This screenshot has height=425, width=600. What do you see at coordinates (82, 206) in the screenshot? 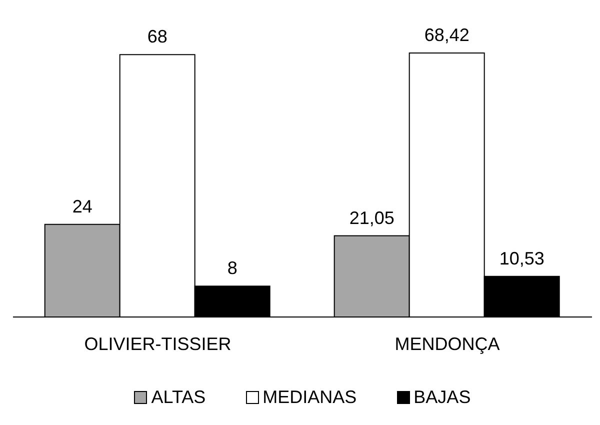
I see `data-label: 24` at bounding box center [82, 206].